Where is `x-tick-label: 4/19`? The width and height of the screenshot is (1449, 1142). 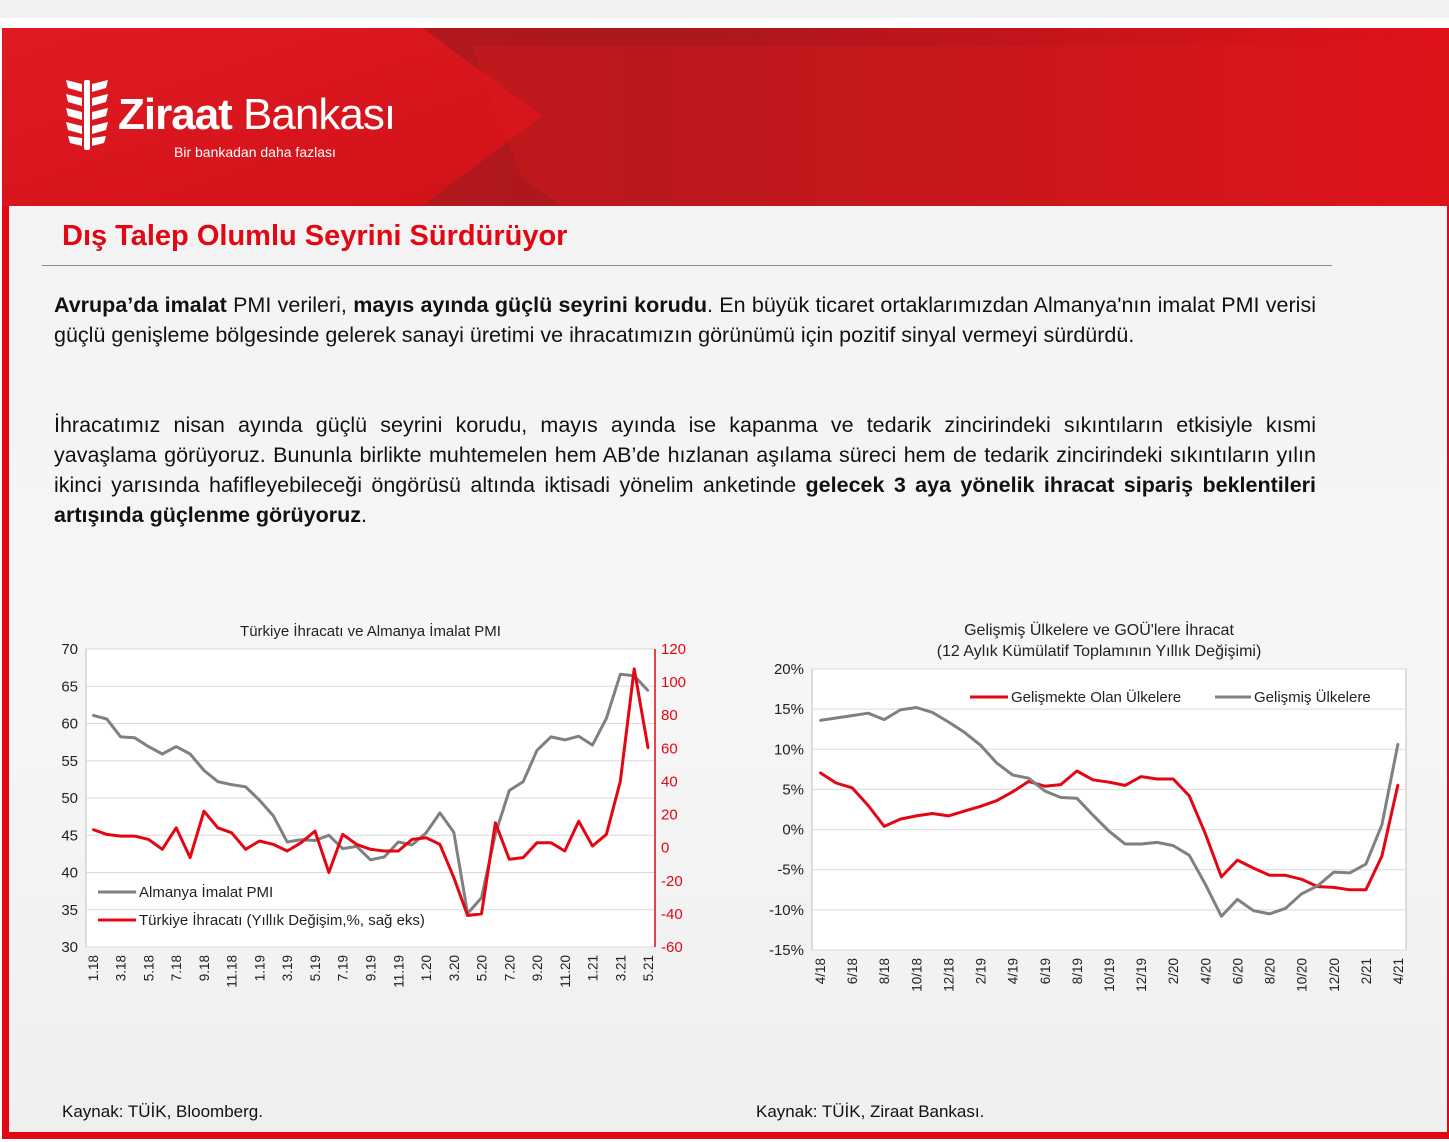 x-tick-label: 4/19 is located at coordinates (1013, 971).